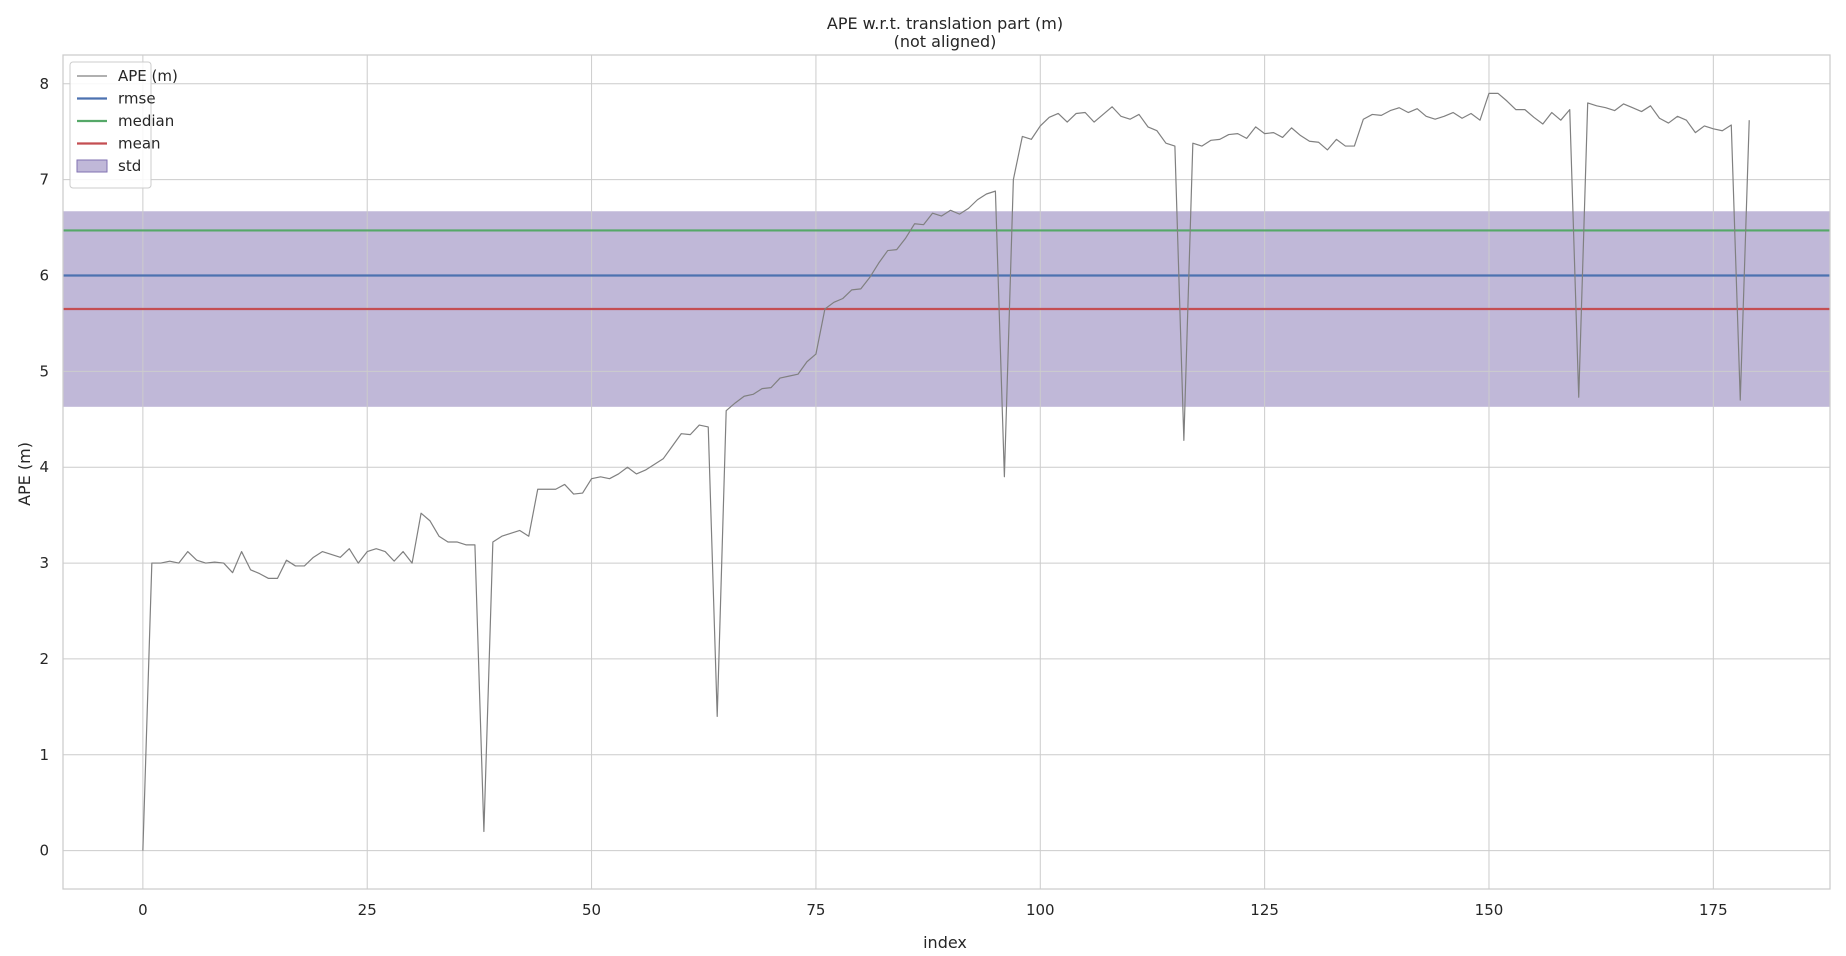 The image size is (1846, 956). Describe the element at coordinates (945, 23) in the screenshot. I see `chart-title: APE w.r.t. translation part (m)` at that location.